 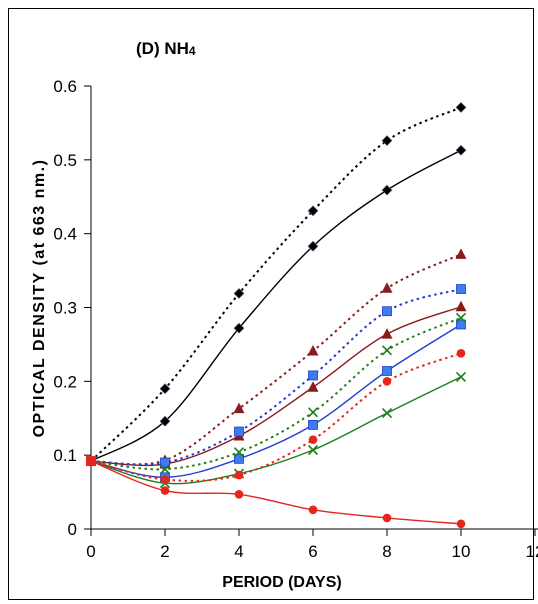 What do you see at coordinates (90, 551) in the screenshot?
I see `x-tick-label: 0` at bounding box center [90, 551].